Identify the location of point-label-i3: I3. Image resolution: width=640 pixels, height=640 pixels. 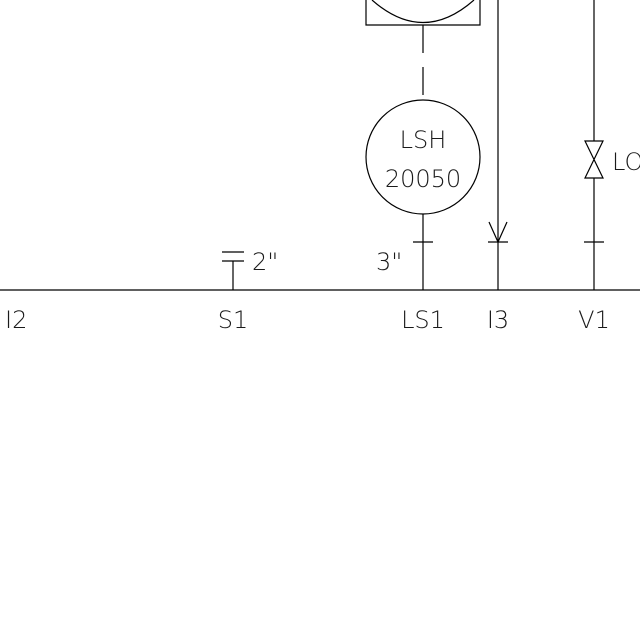
(498, 320).